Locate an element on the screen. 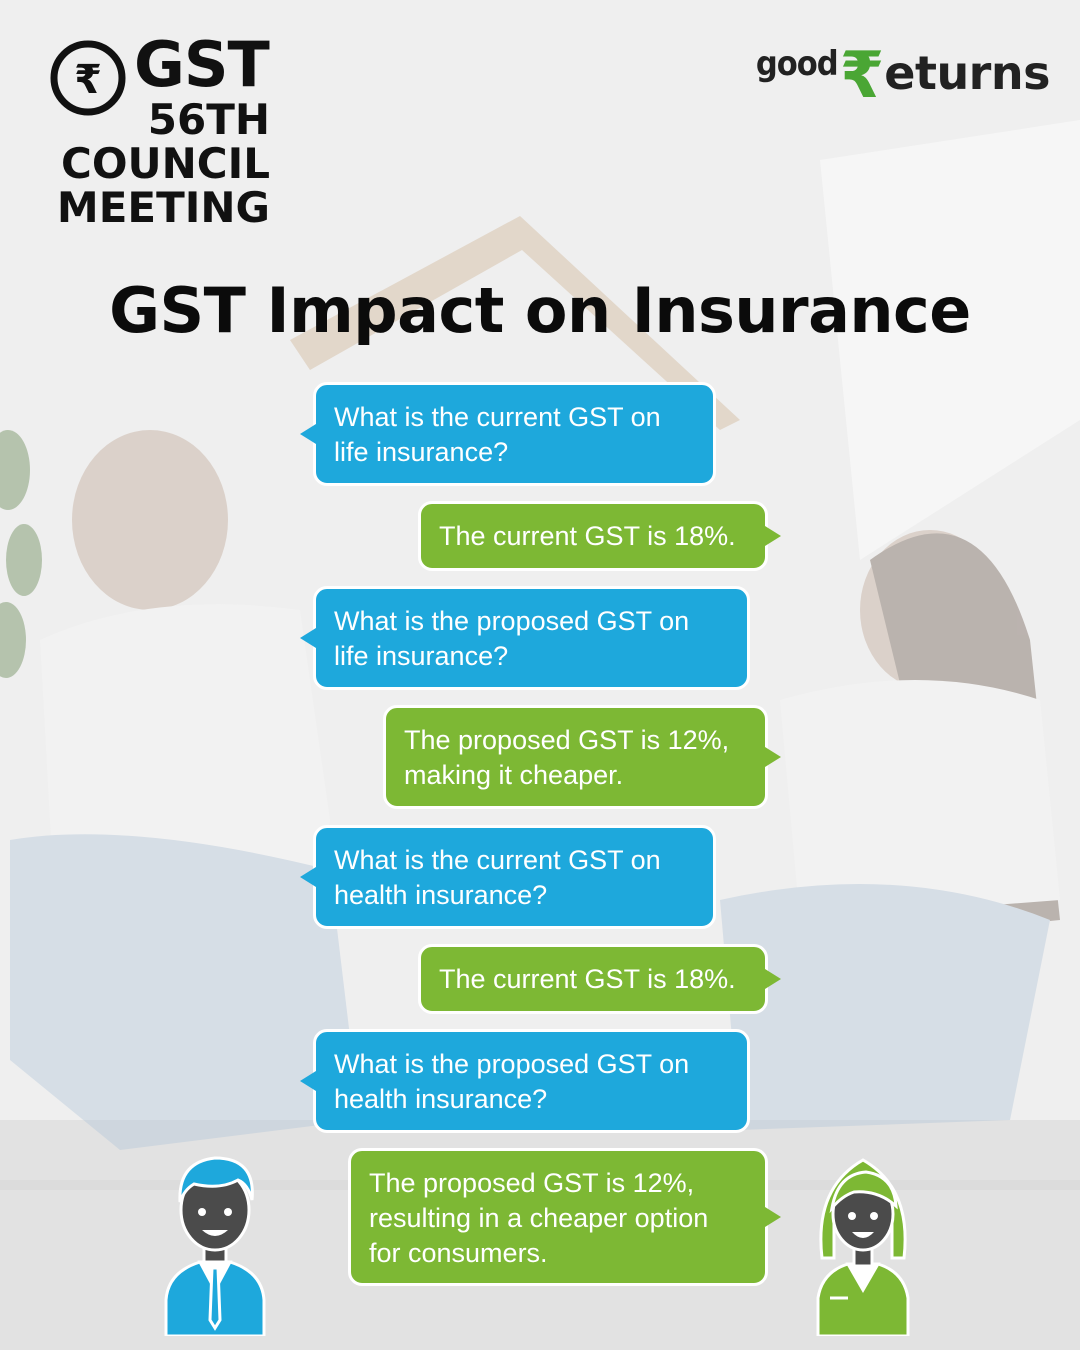 This screenshot has height=1350, width=1080. brand-text-returns: eturns is located at coordinates (967, 73).